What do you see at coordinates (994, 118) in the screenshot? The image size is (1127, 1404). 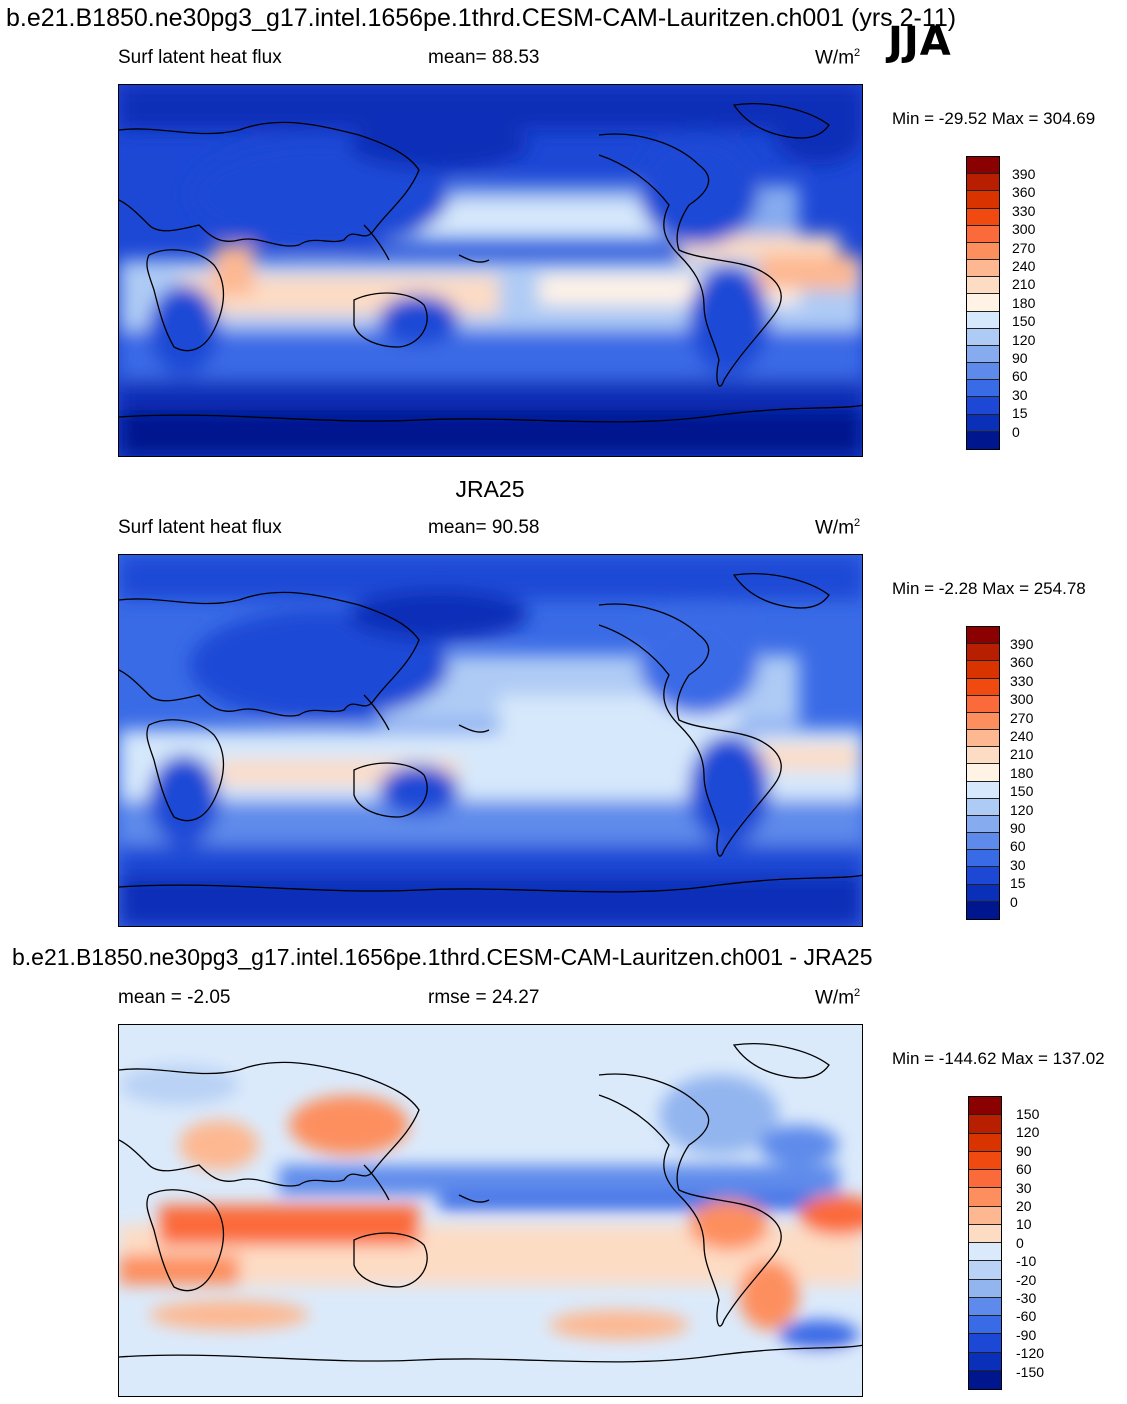 I see `panel-minmax: Min = -29.52 Max = 304.69` at bounding box center [994, 118].